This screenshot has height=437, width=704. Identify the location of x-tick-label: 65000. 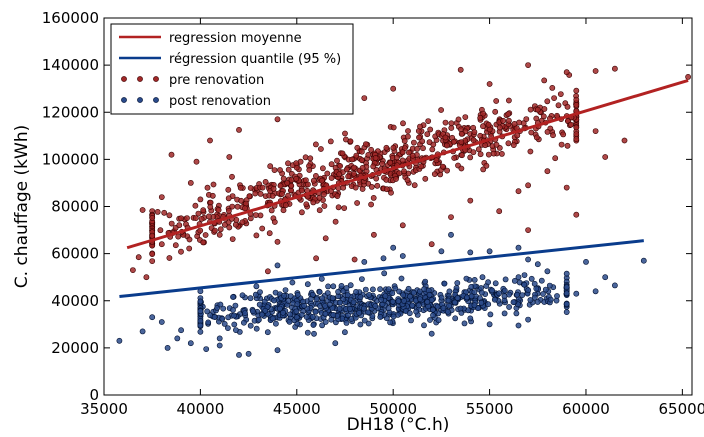
(681, 409).